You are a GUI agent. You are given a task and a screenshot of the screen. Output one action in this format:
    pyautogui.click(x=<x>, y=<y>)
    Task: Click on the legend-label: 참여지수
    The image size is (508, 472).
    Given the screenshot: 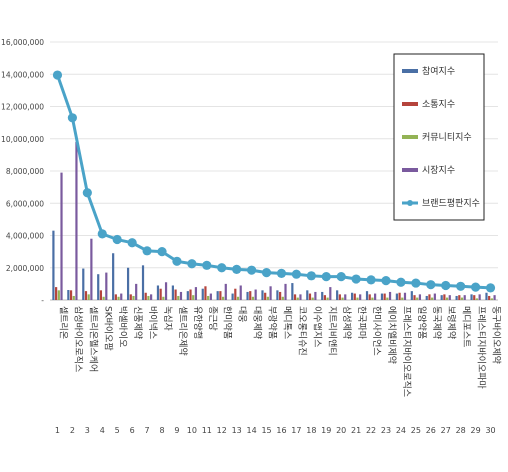 What is the action you would take?
    pyautogui.click(x=438, y=71)
    